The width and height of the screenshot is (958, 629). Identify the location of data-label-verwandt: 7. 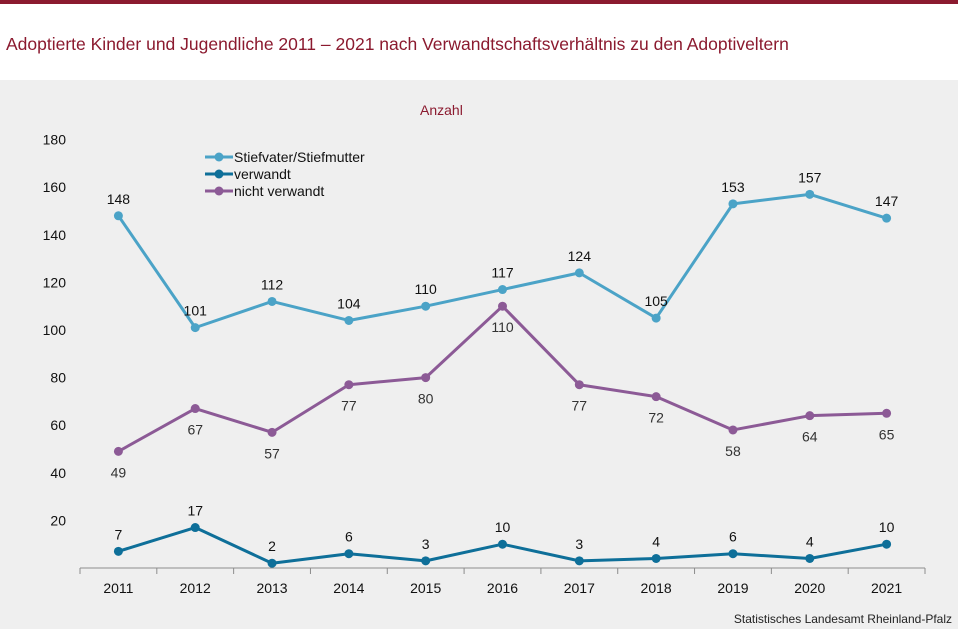
(119, 534).